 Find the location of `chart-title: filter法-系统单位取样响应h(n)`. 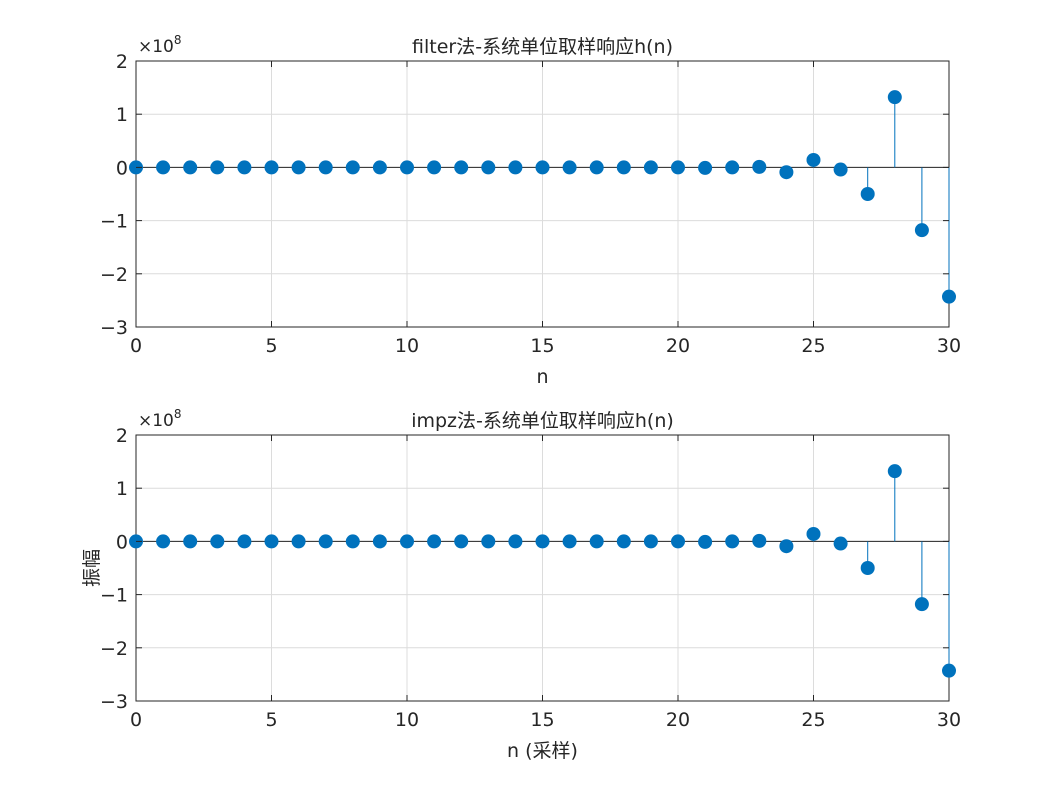

chart-title: filter法-系统单位取样响应h(n) is located at coordinates (542, 47).